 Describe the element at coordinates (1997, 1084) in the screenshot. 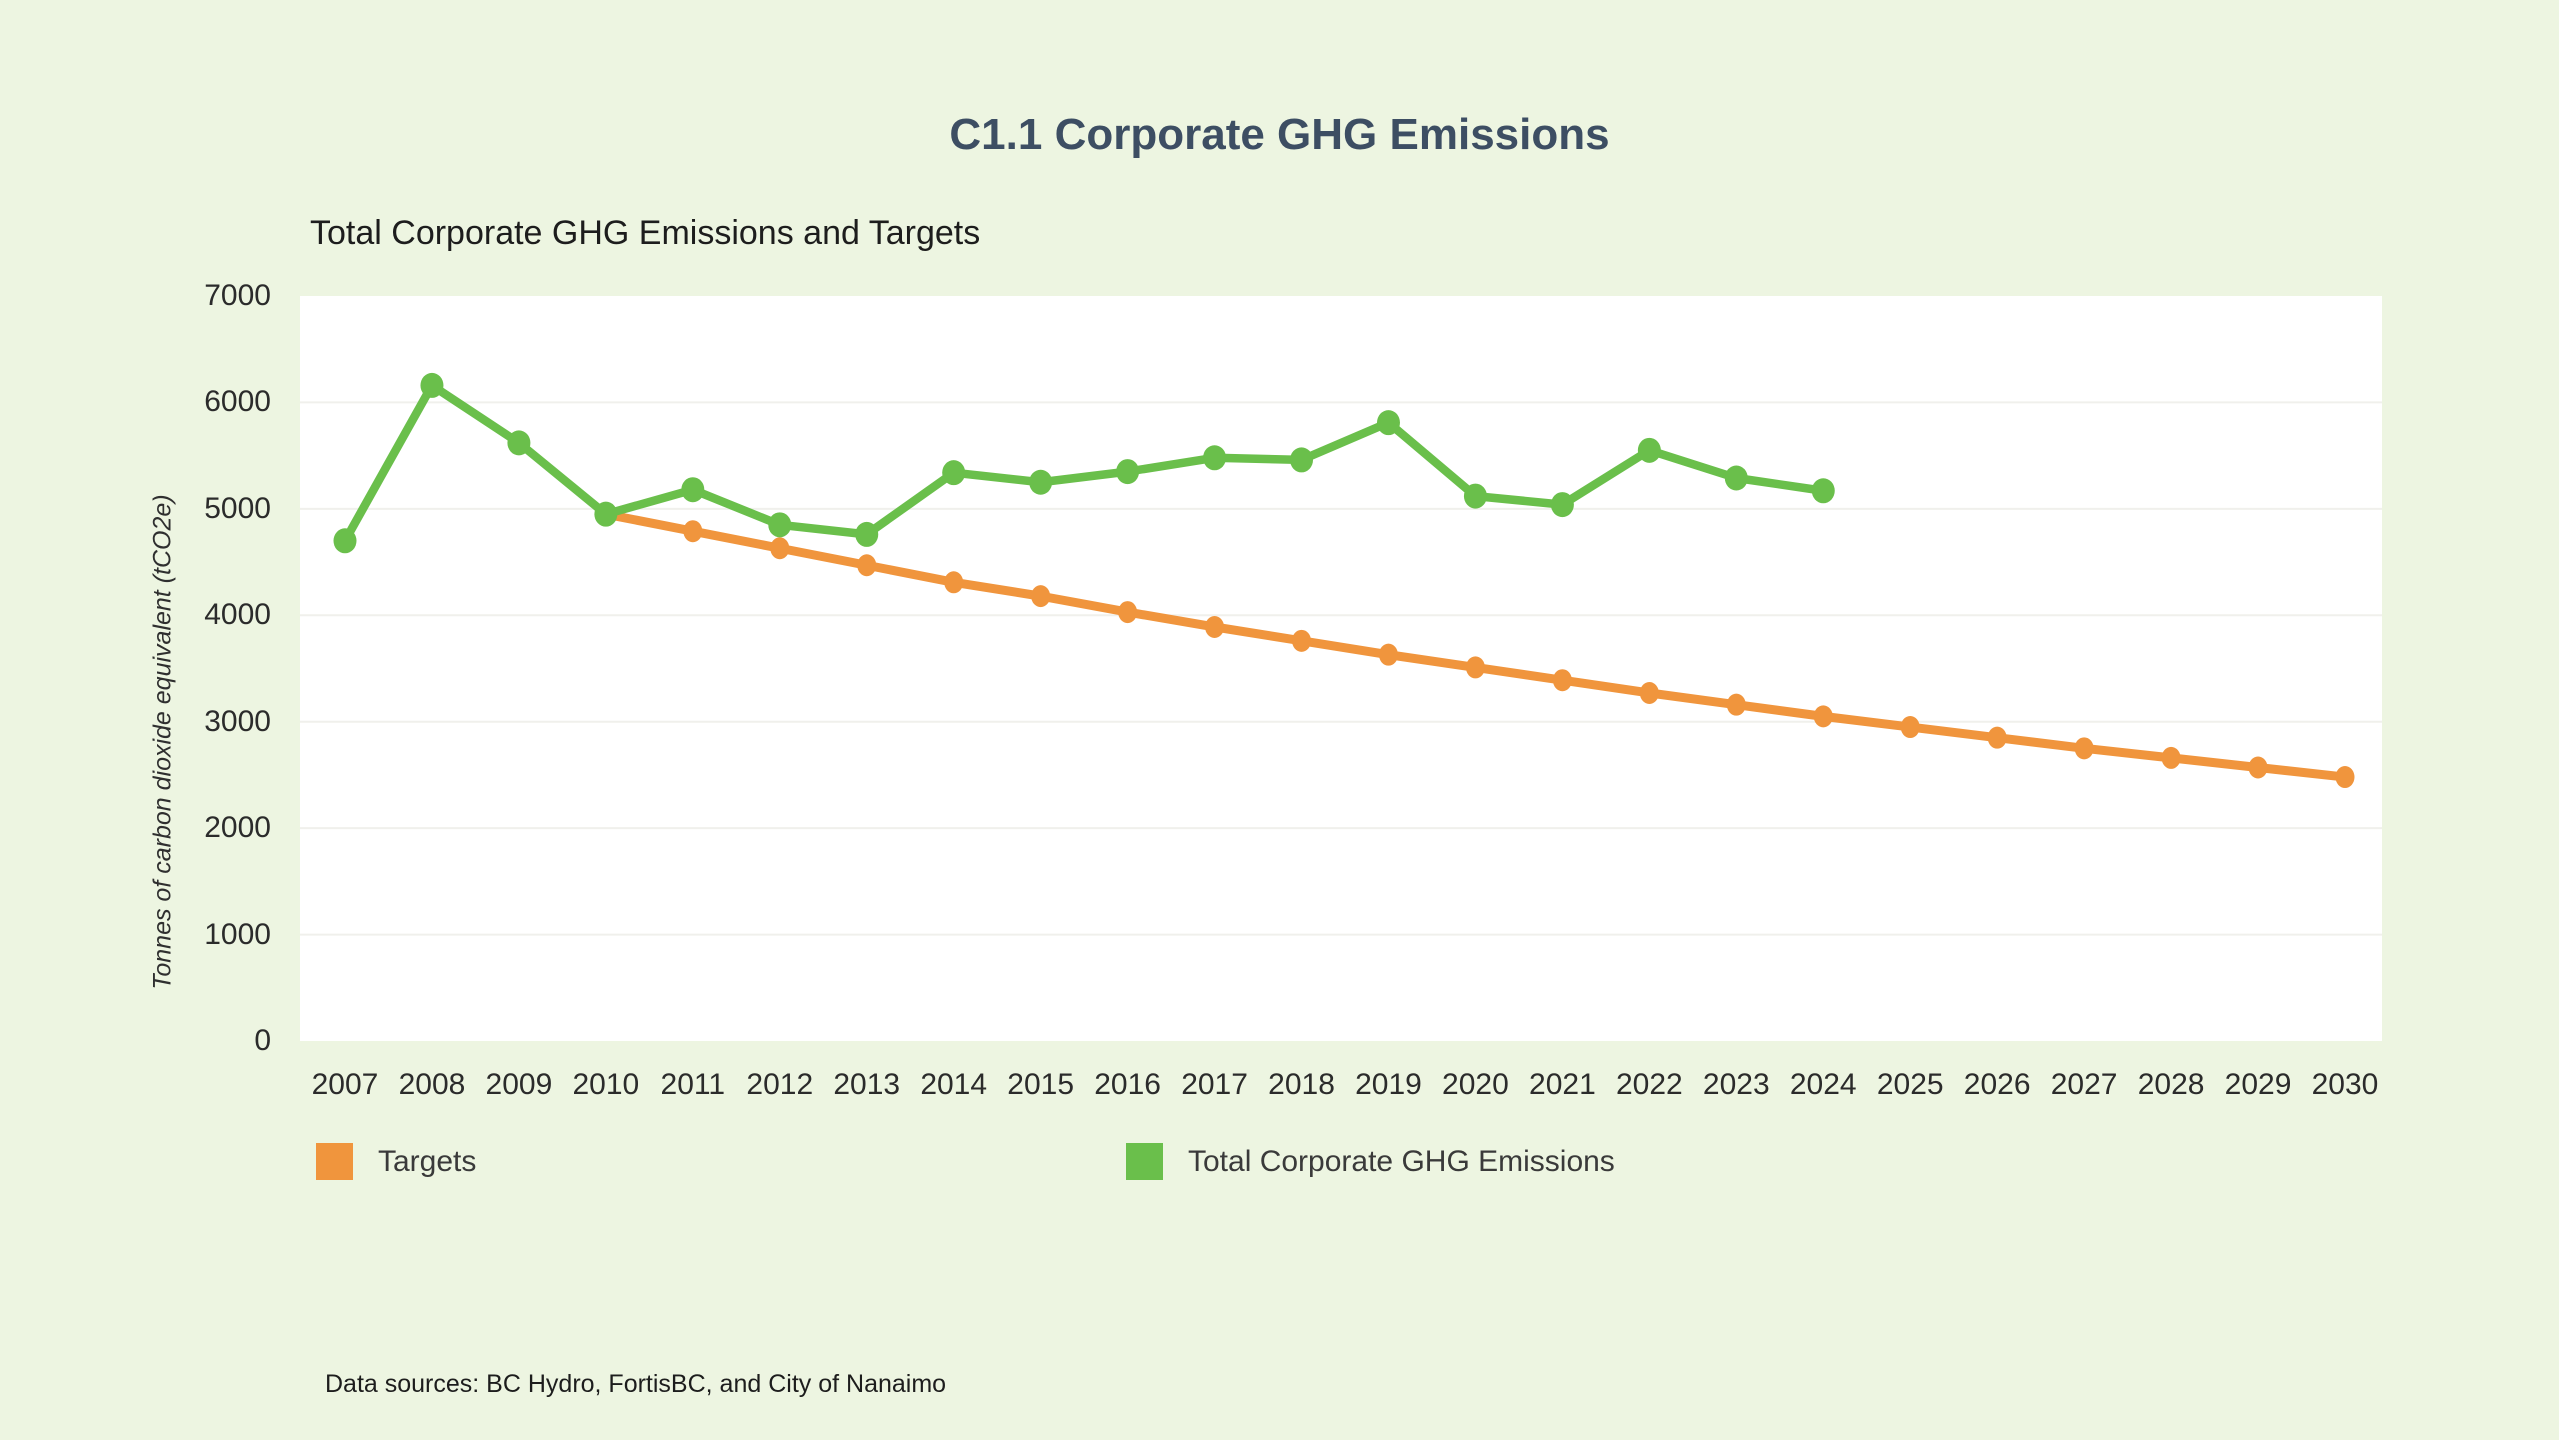

I see `x-tick-label: 2026` at that location.